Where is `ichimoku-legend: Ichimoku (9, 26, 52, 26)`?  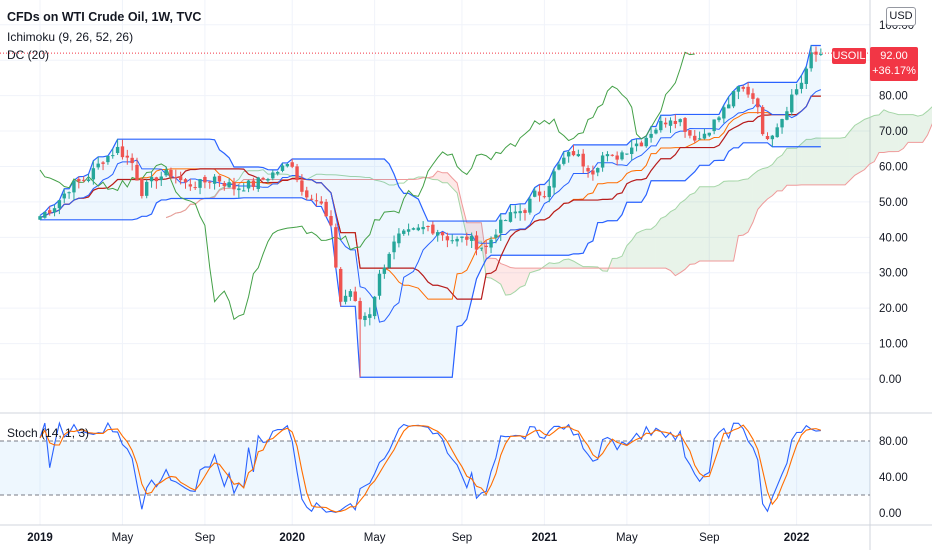 ichimoku-legend: Ichimoku (9, 26, 52, 26) is located at coordinates (70, 37).